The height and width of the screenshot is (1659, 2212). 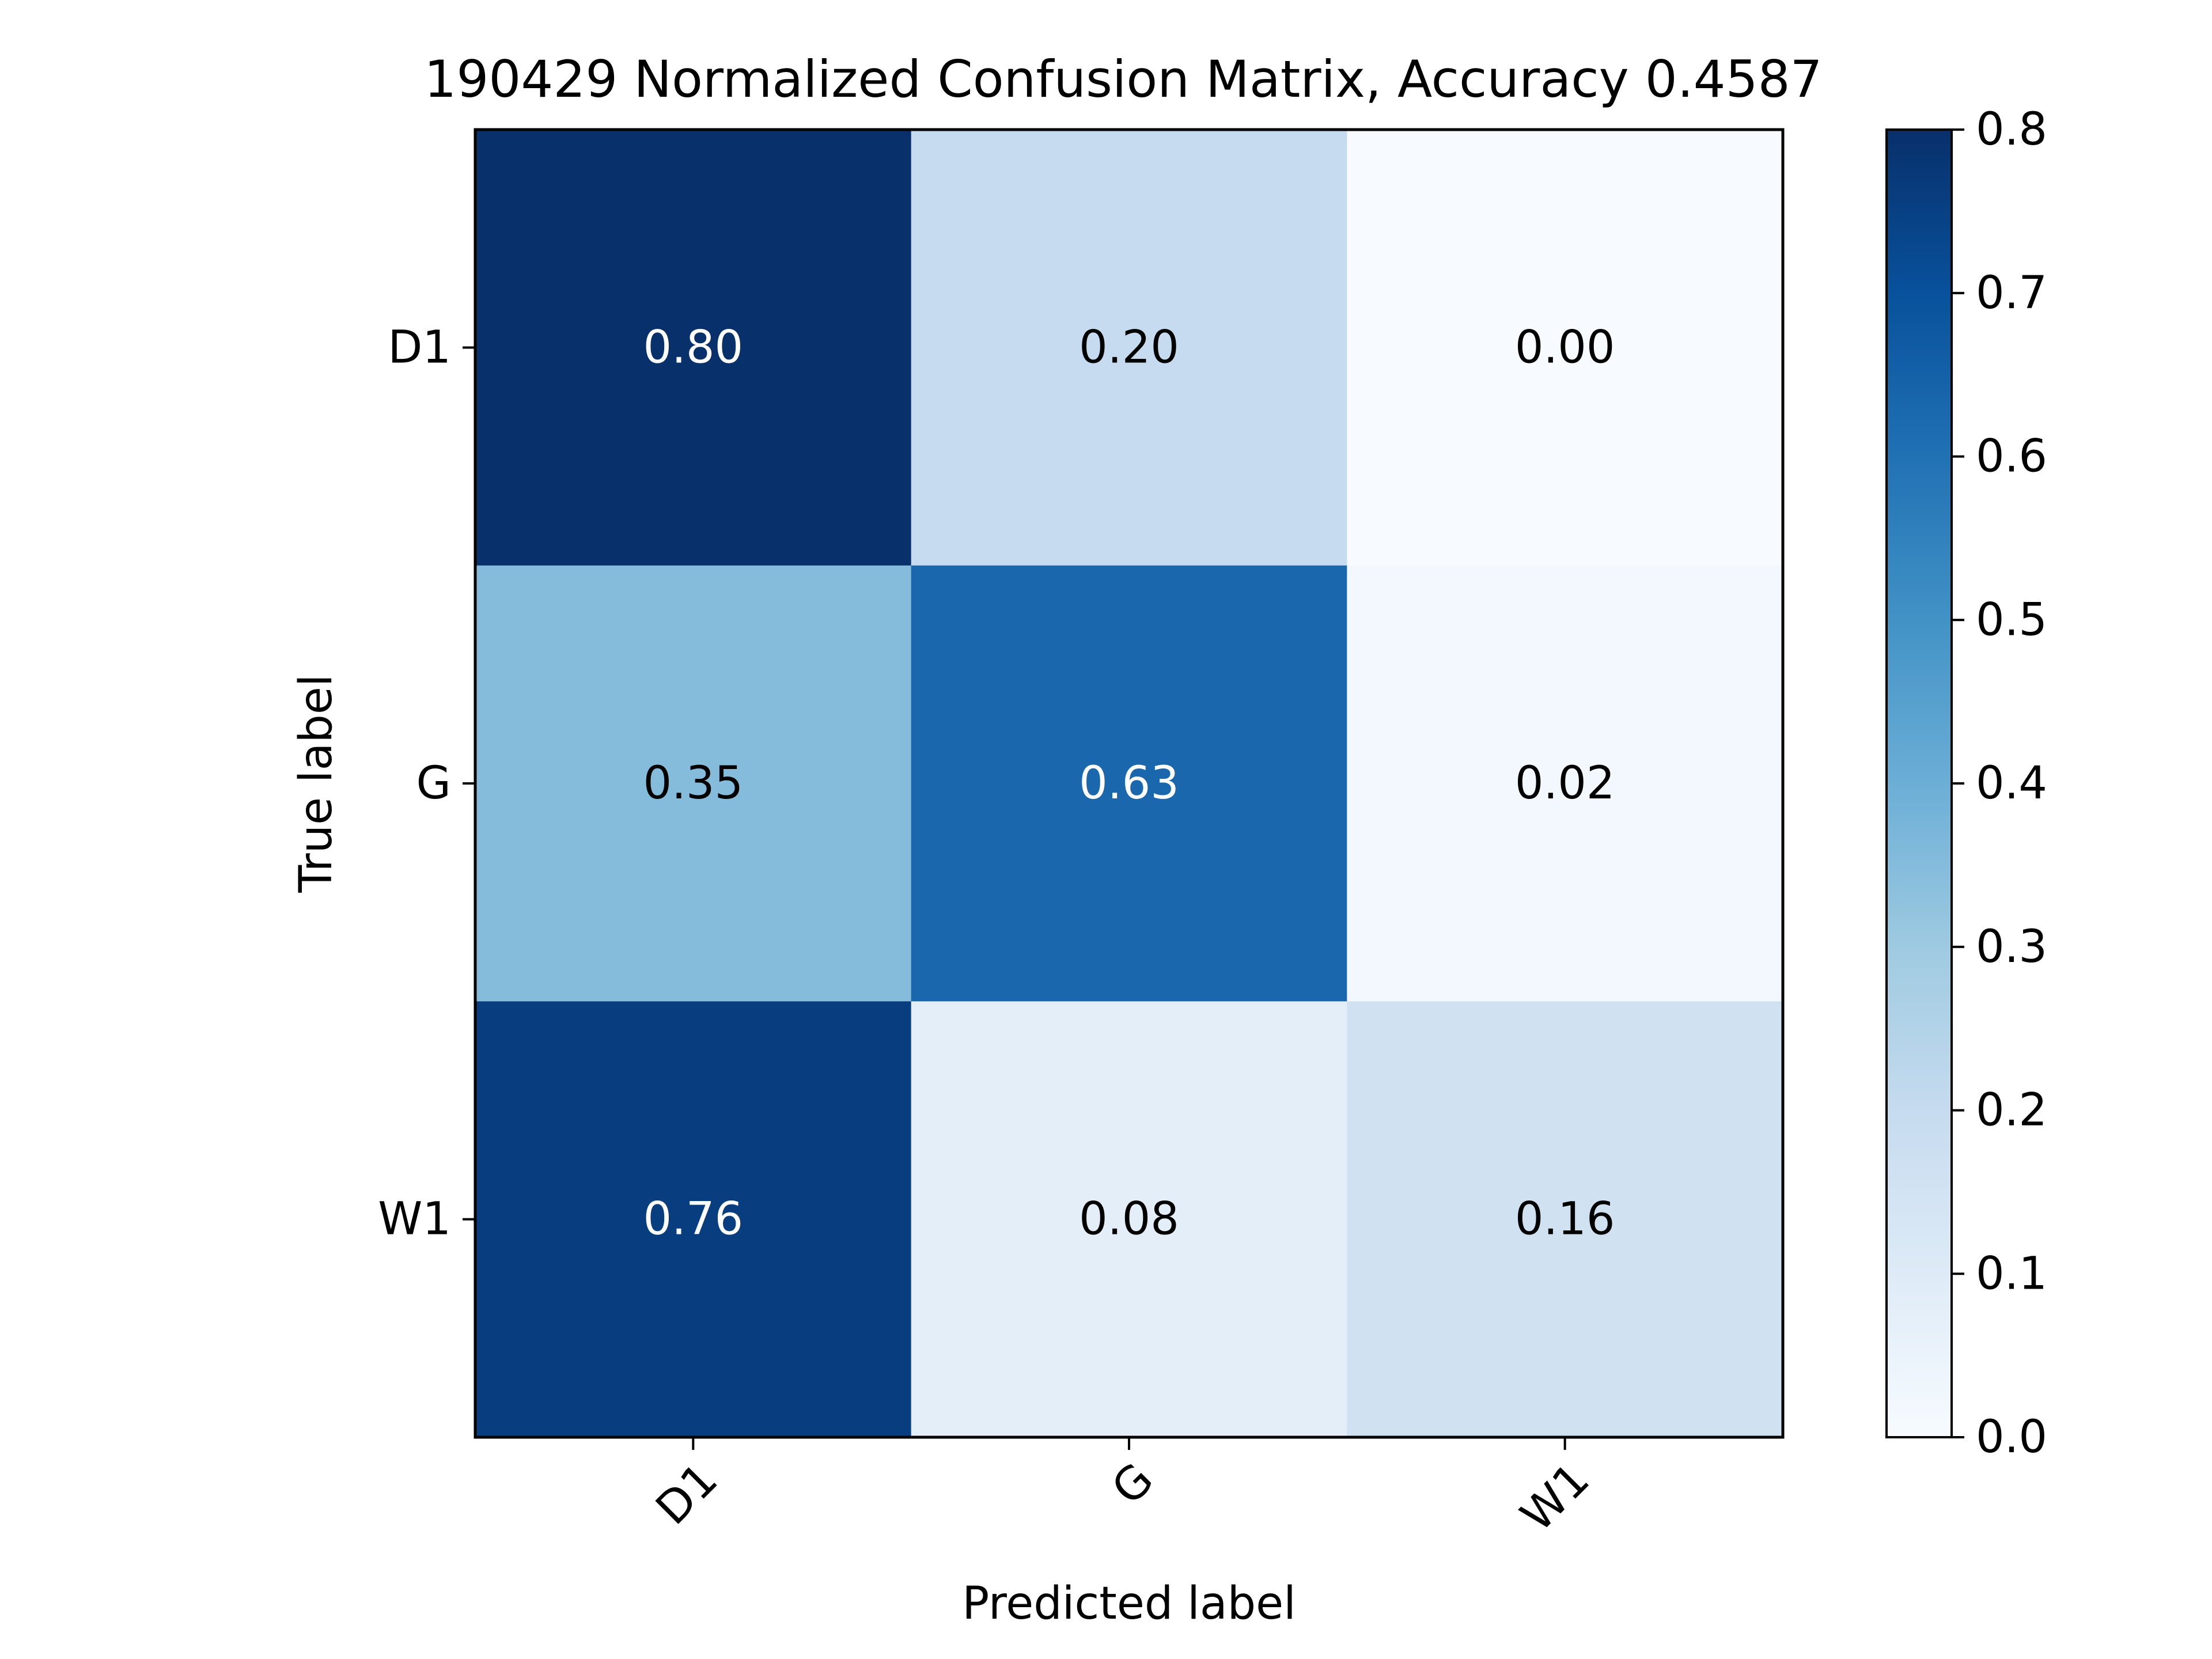 I want to click on y-tick-label: G, so click(x=433, y=783).